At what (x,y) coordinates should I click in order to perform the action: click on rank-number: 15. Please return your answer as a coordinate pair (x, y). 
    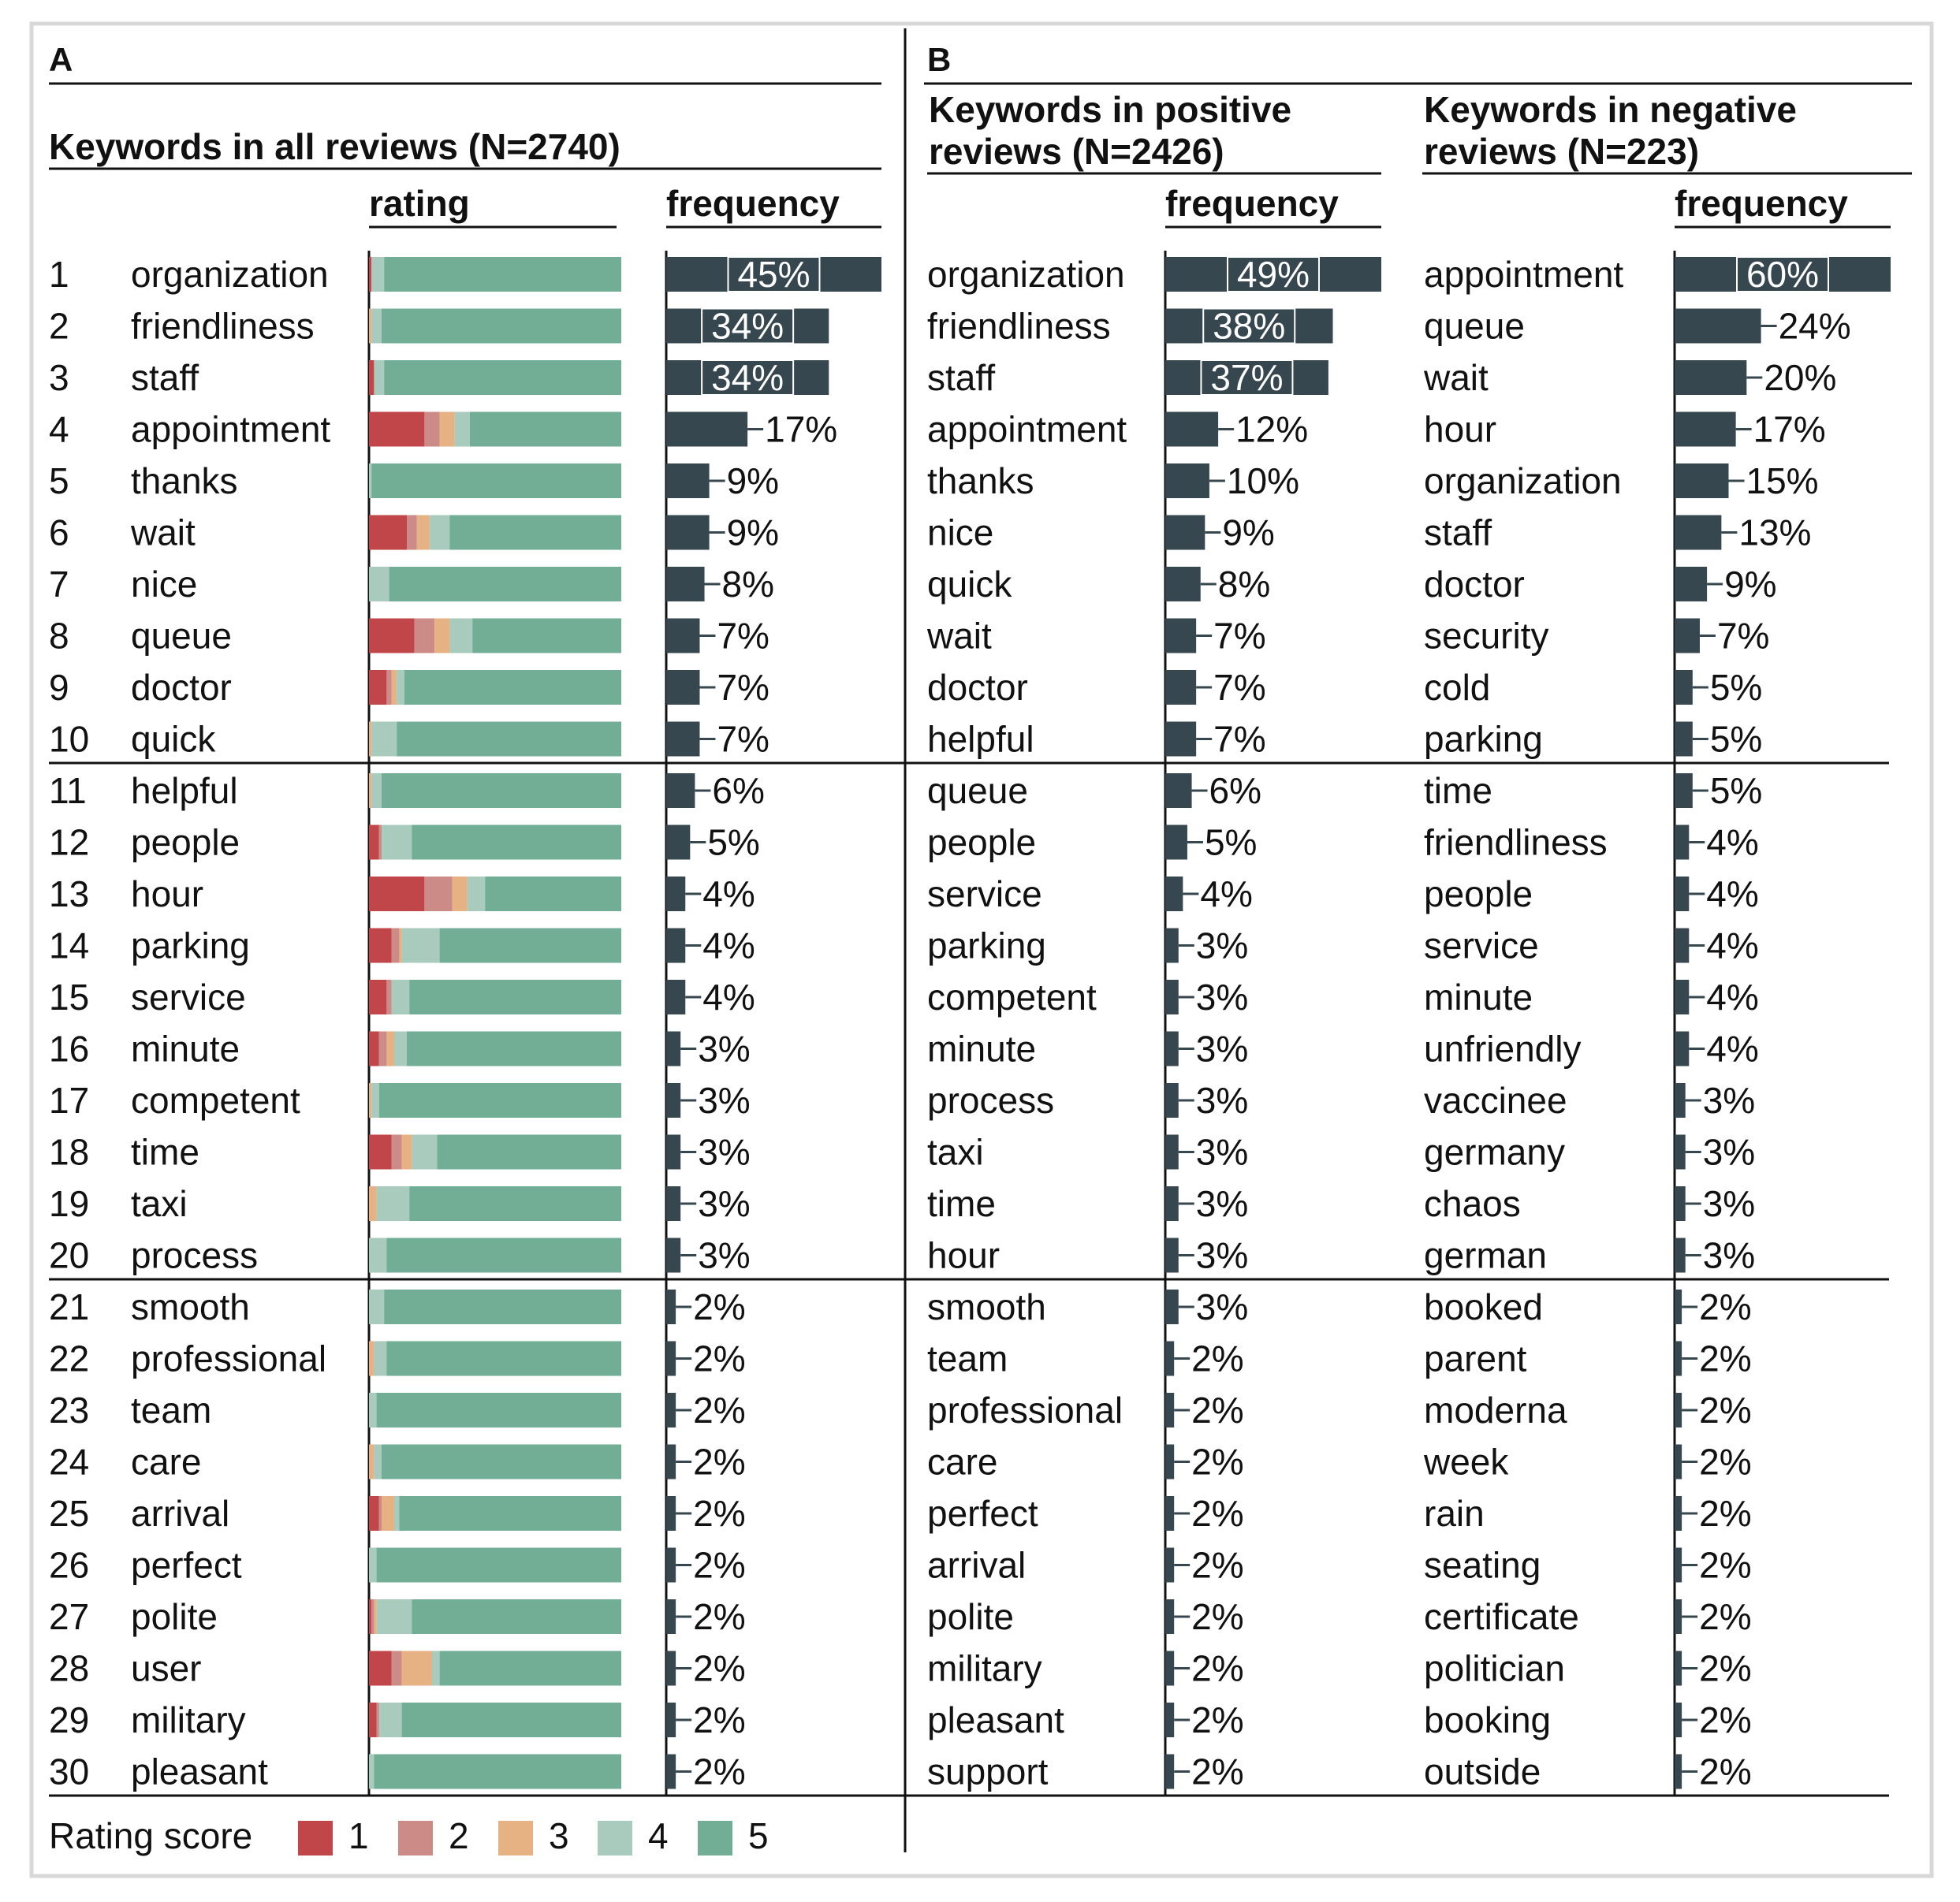
    Looking at the image, I should click on (69, 998).